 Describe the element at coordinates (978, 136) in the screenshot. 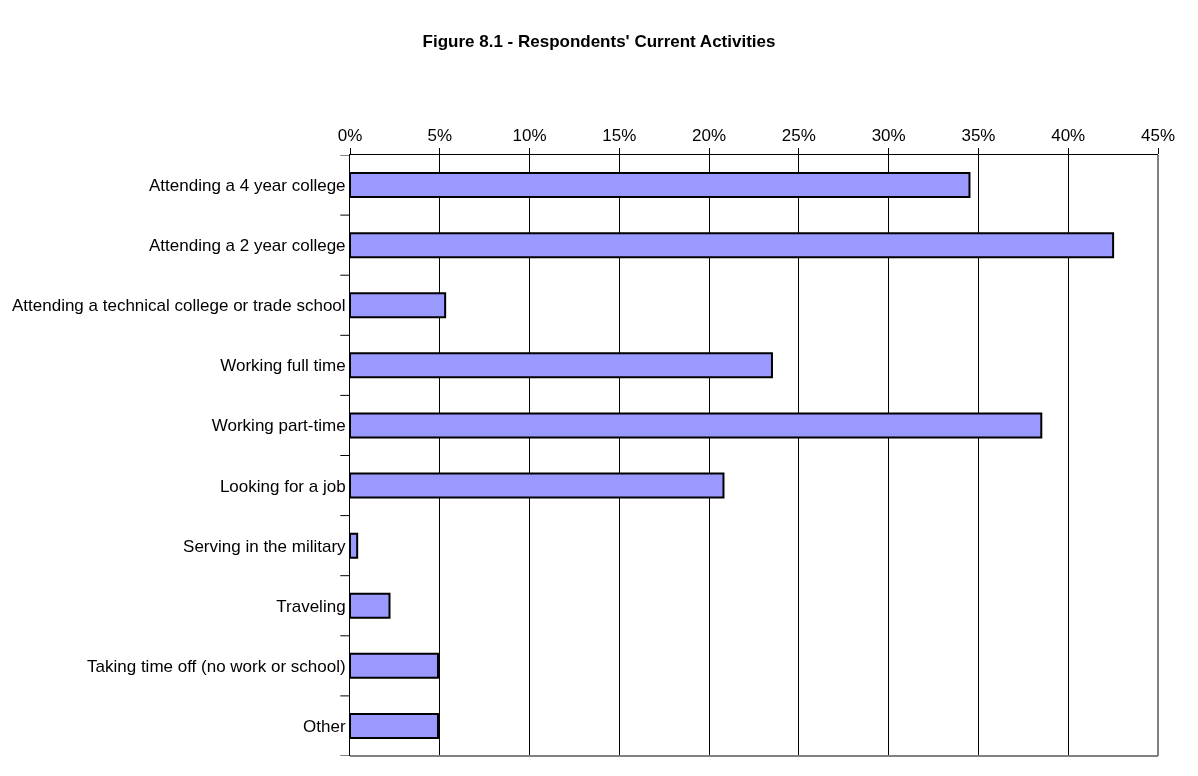

I see `x-tick-label: 35%` at that location.